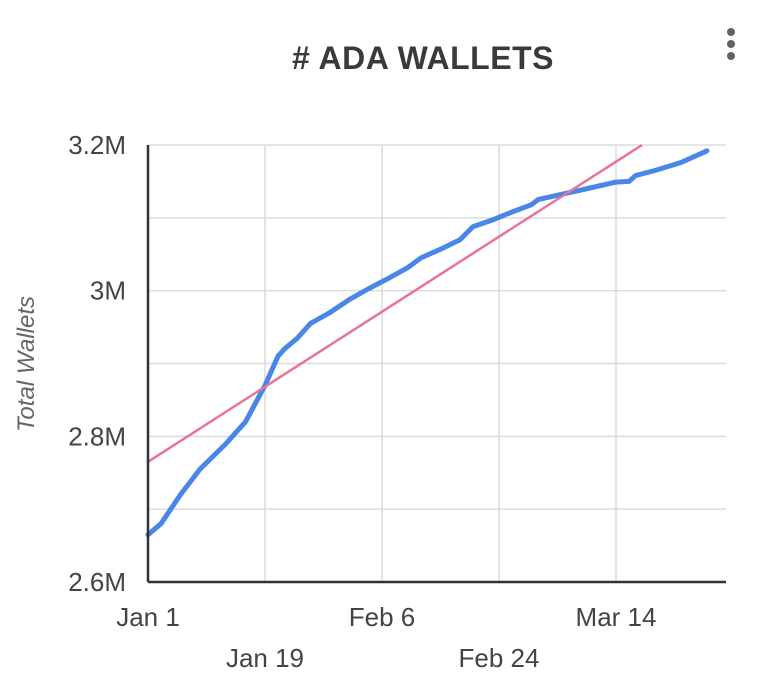 This screenshot has width=780, height=693. What do you see at coordinates (423, 58) in the screenshot?
I see `chart-title: # ADA WALLETS` at bounding box center [423, 58].